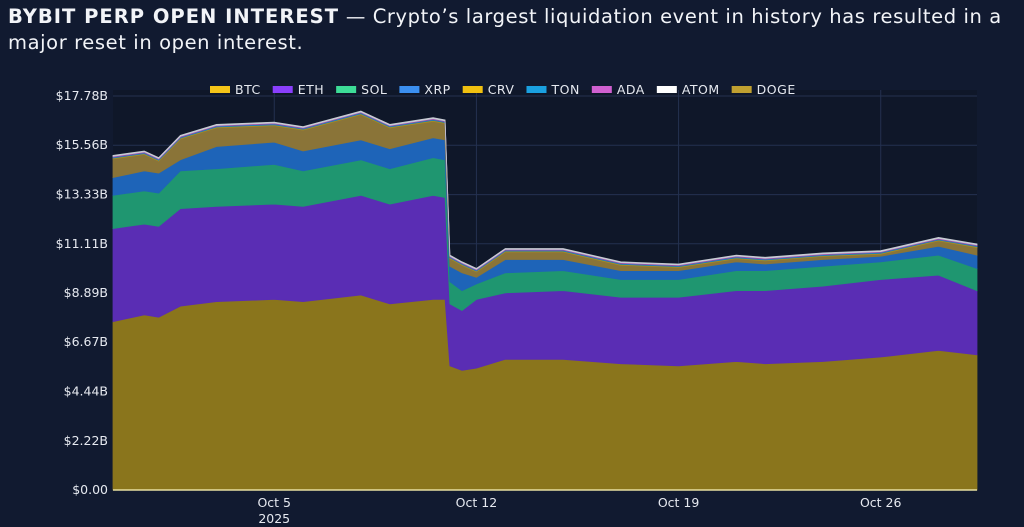 Image resolution: width=1024 pixels, height=527 pixels. Describe the element at coordinates (274, 502) in the screenshot. I see `x-tick-label: Oct 5` at that location.